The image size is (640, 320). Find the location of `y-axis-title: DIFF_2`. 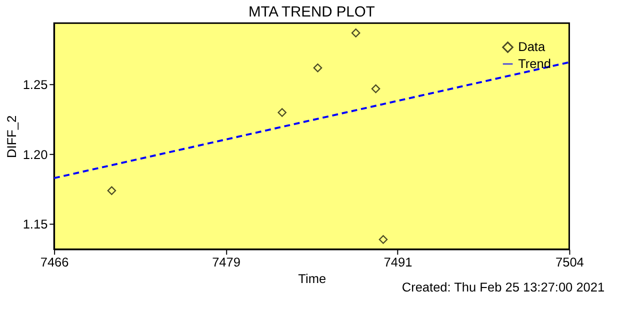

y-axis-title: DIFF_2 is located at coordinates (11, 136).